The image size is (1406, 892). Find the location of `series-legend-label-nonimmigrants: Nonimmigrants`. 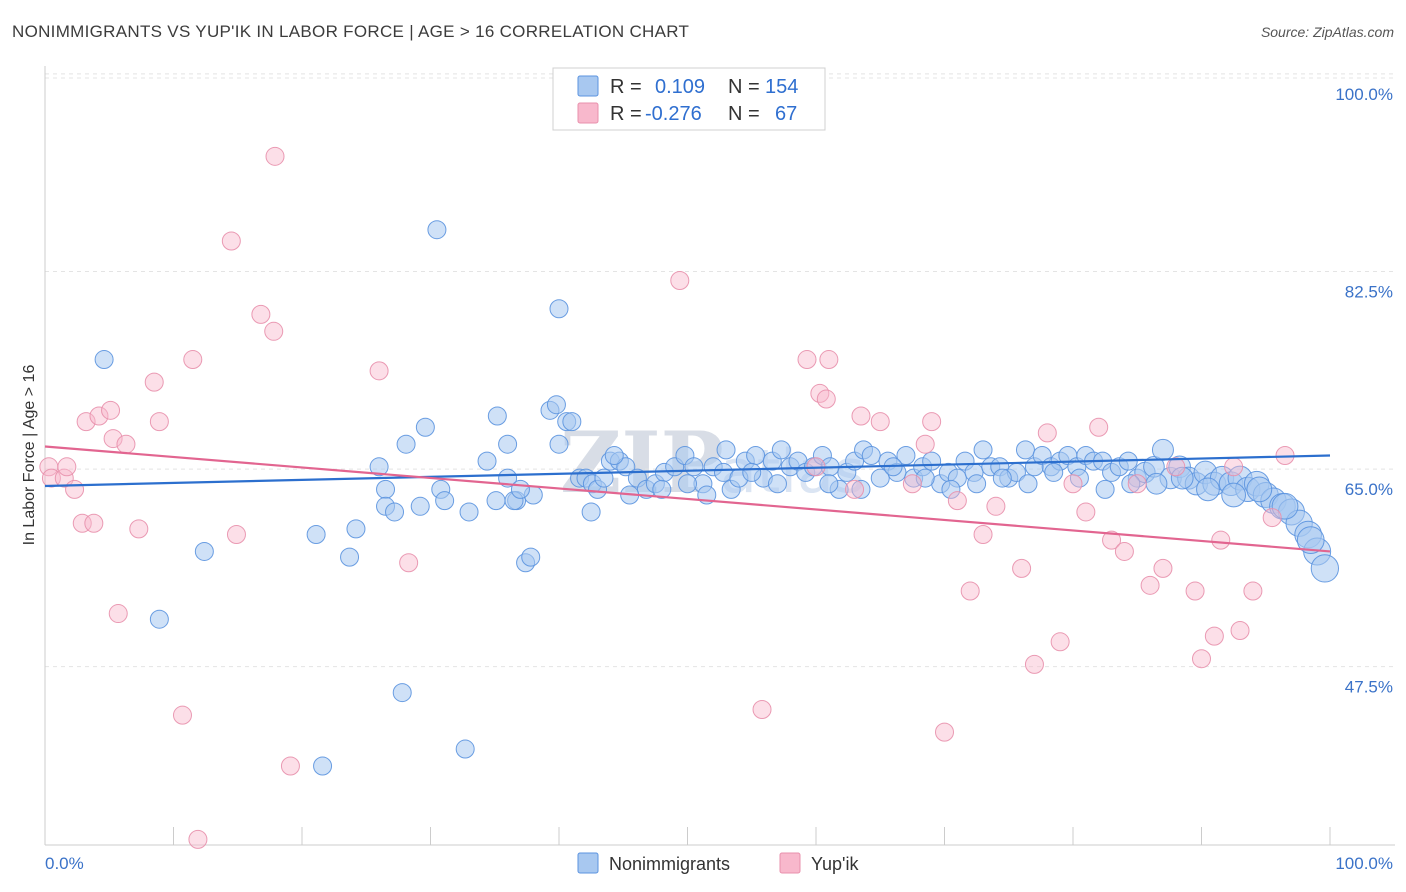

series-legend-label-nonimmigrants: Nonimmigrants is located at coordinates (669, 864).